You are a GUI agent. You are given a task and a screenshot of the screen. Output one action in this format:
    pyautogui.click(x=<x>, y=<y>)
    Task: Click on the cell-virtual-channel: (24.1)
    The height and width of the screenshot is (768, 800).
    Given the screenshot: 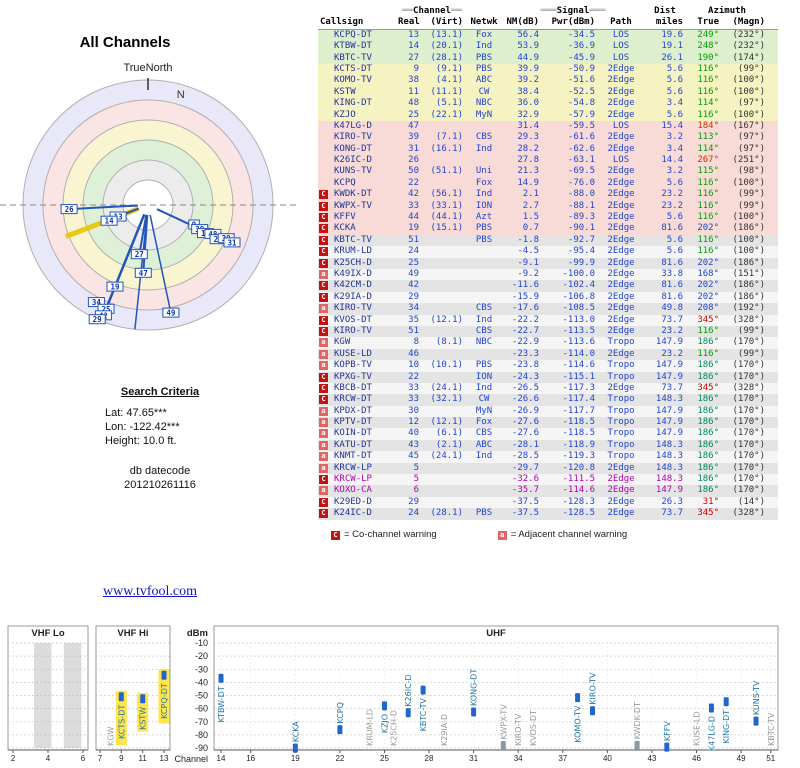 What is the action you would take?
    pyautogui.click(x=446, y=456)
    